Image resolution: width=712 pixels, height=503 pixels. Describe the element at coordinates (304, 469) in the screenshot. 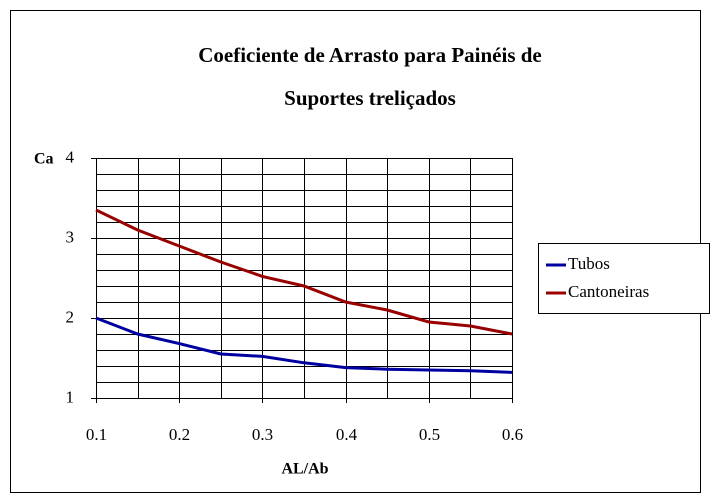

I see `x-axis-title: AL/Ab` at that location.